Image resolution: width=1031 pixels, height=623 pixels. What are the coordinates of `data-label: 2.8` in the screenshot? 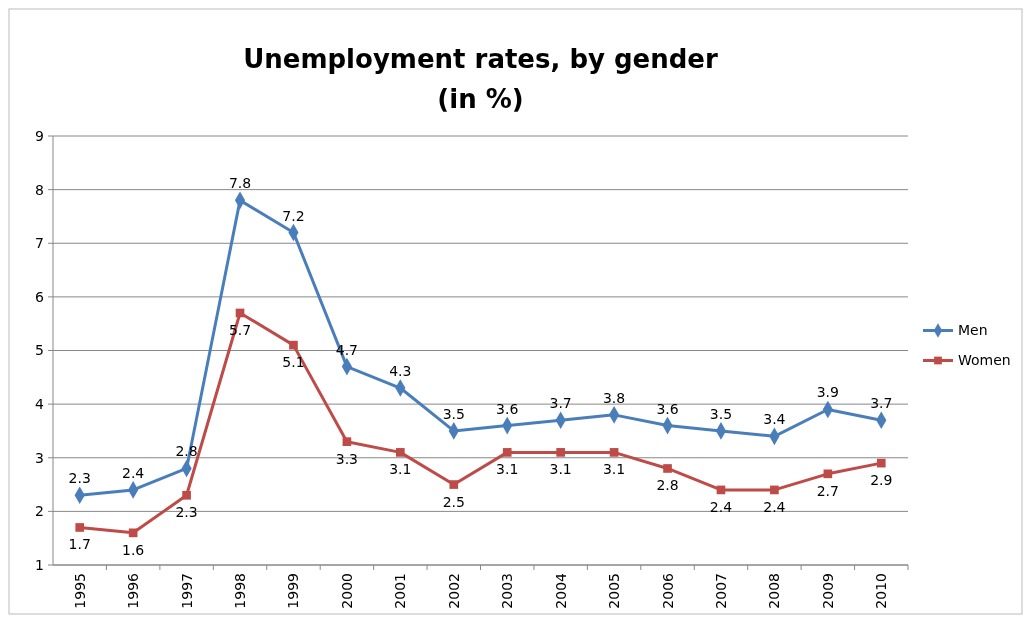 It's located at (667, 485).